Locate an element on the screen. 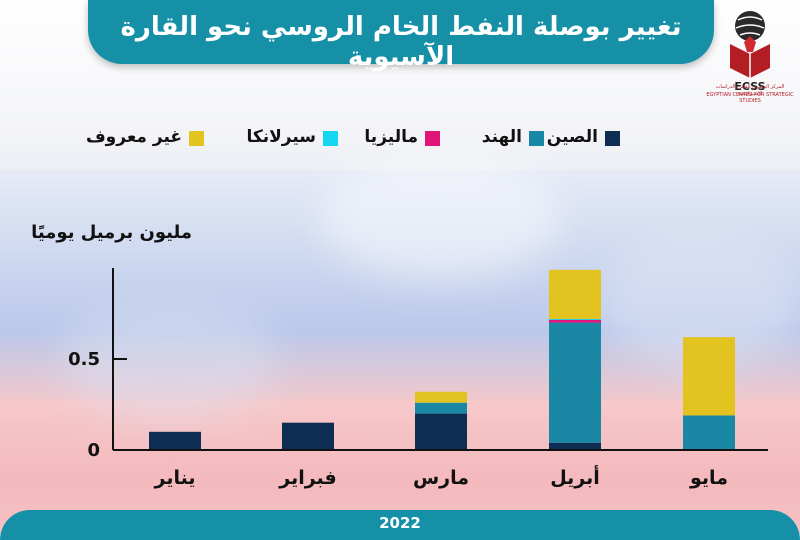 The image size is (800, 540). legend-label-china: الصين is located at coordinates (572, 137).